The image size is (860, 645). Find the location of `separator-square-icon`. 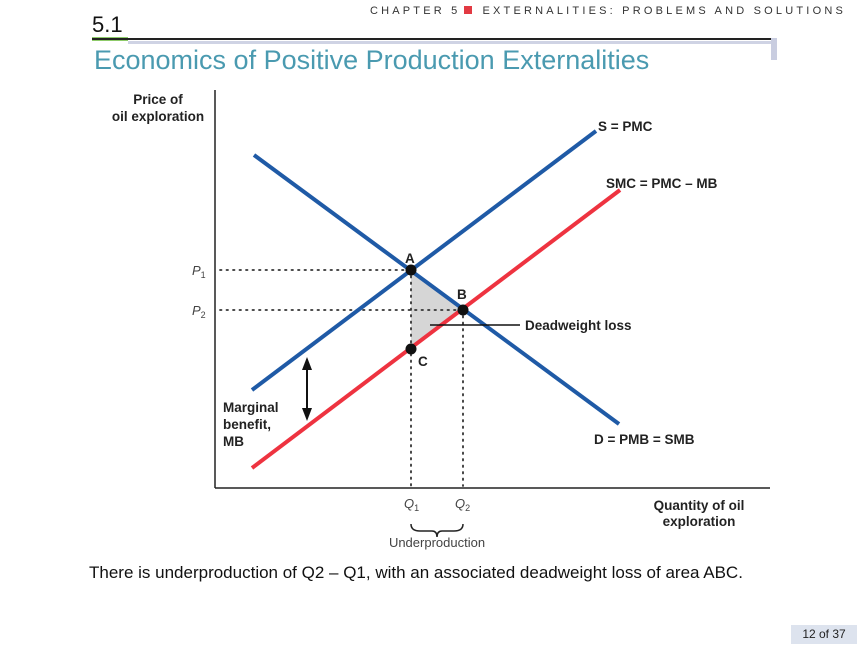

separator-square-icon is located at coordinates (468, 10).